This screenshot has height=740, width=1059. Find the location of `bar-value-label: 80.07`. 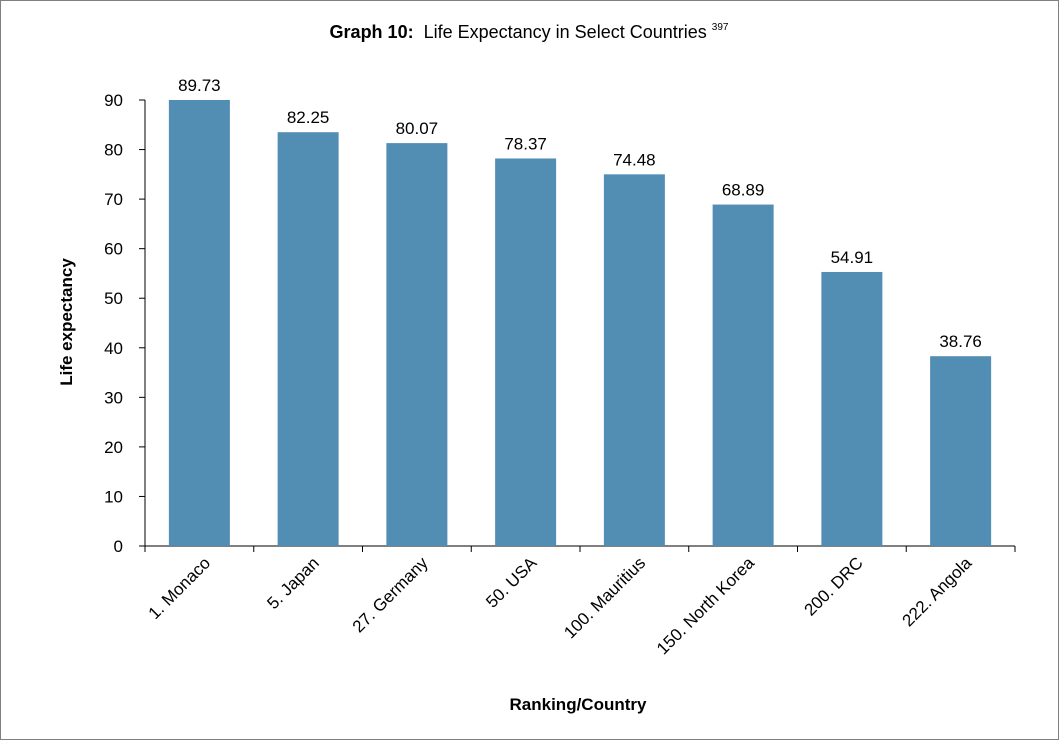

bar-value-label: 80.07 is located at coordinates (417, 128).